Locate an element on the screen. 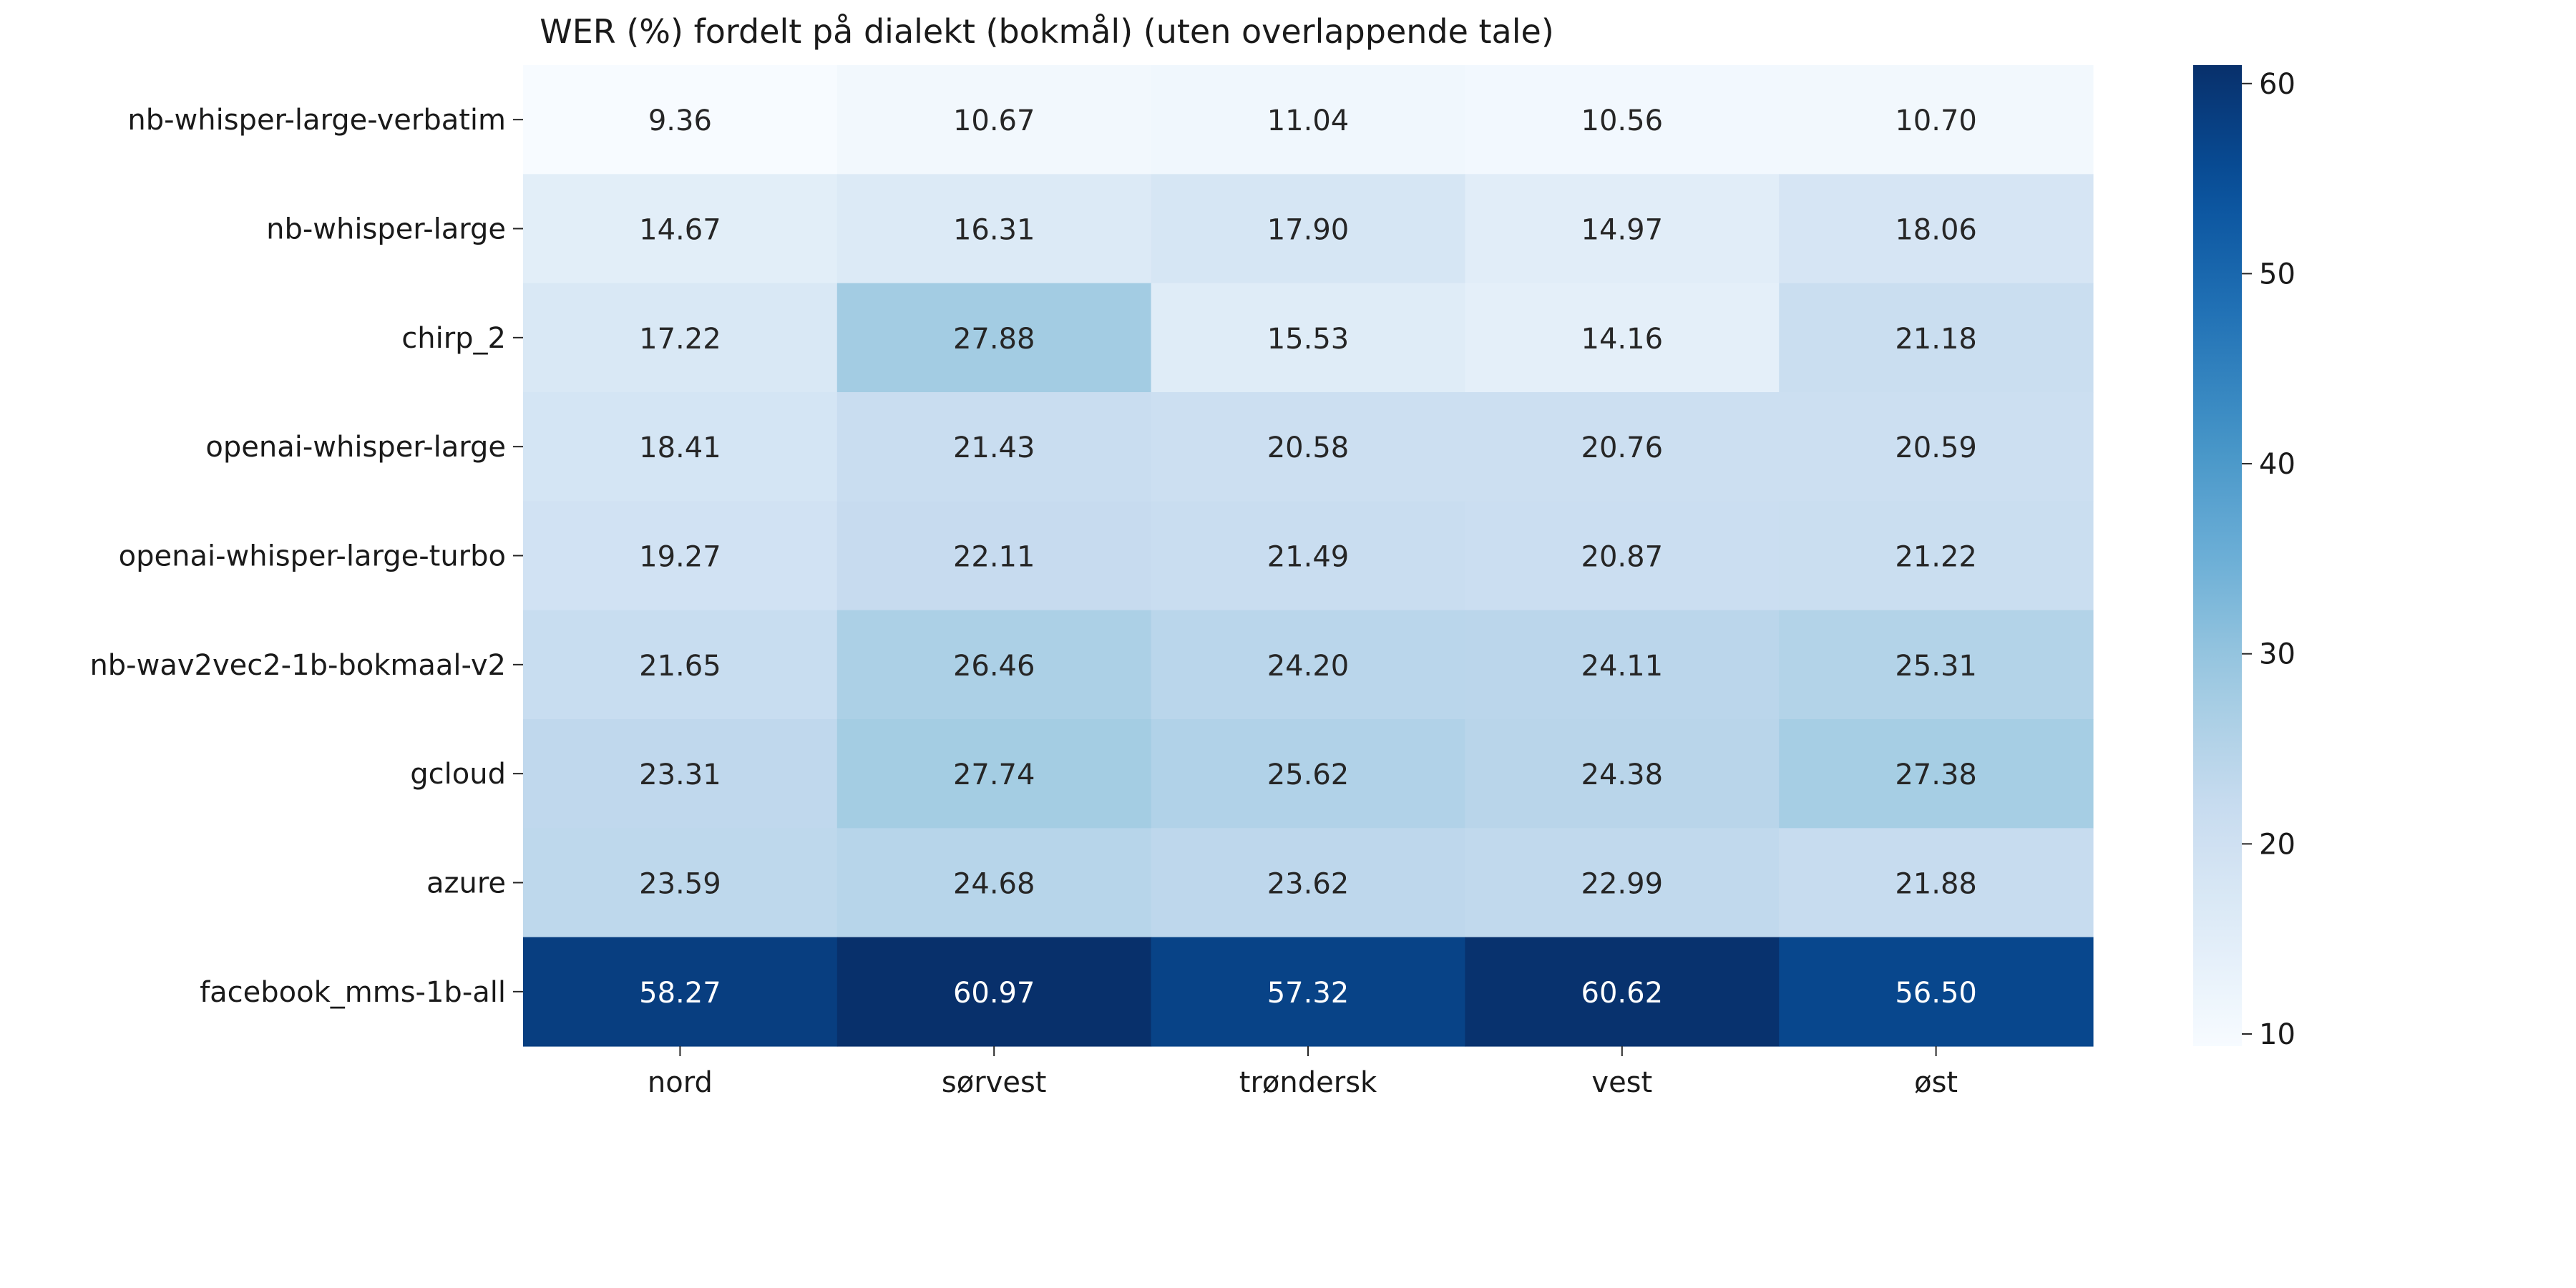 The width and height of the screenshot is (2576, 1288). cell-value-label: 20.58 is located at coordinates (1308, 447).